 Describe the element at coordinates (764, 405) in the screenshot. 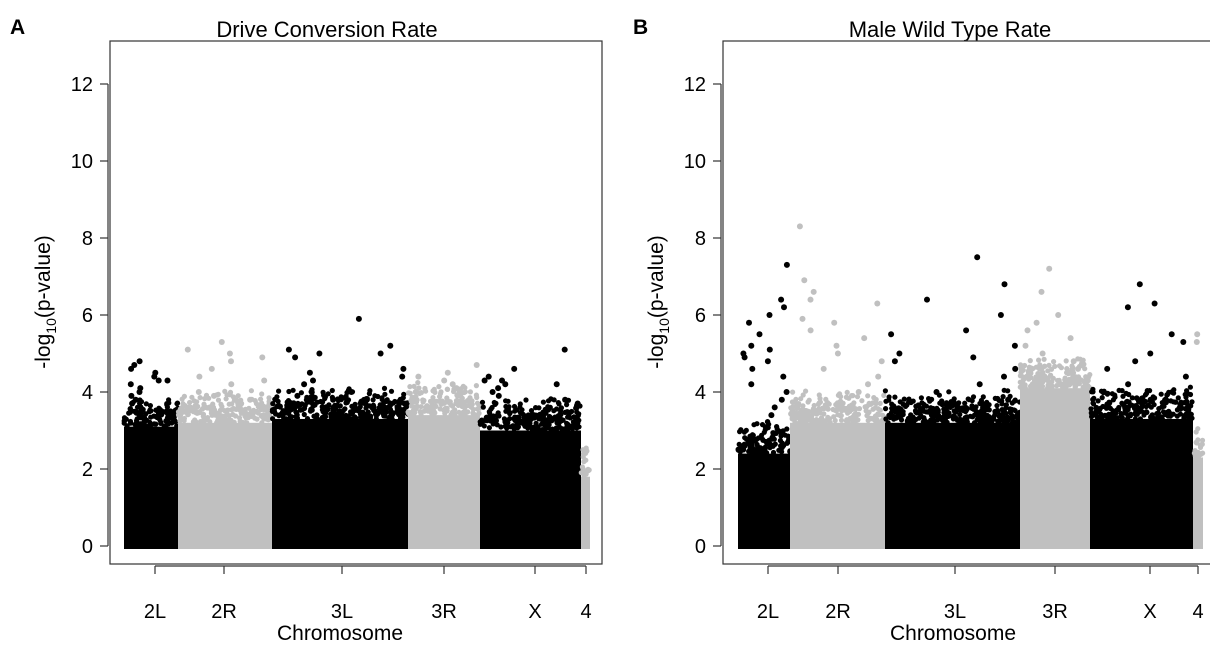

I see `chromosome-points-2l` at that location.